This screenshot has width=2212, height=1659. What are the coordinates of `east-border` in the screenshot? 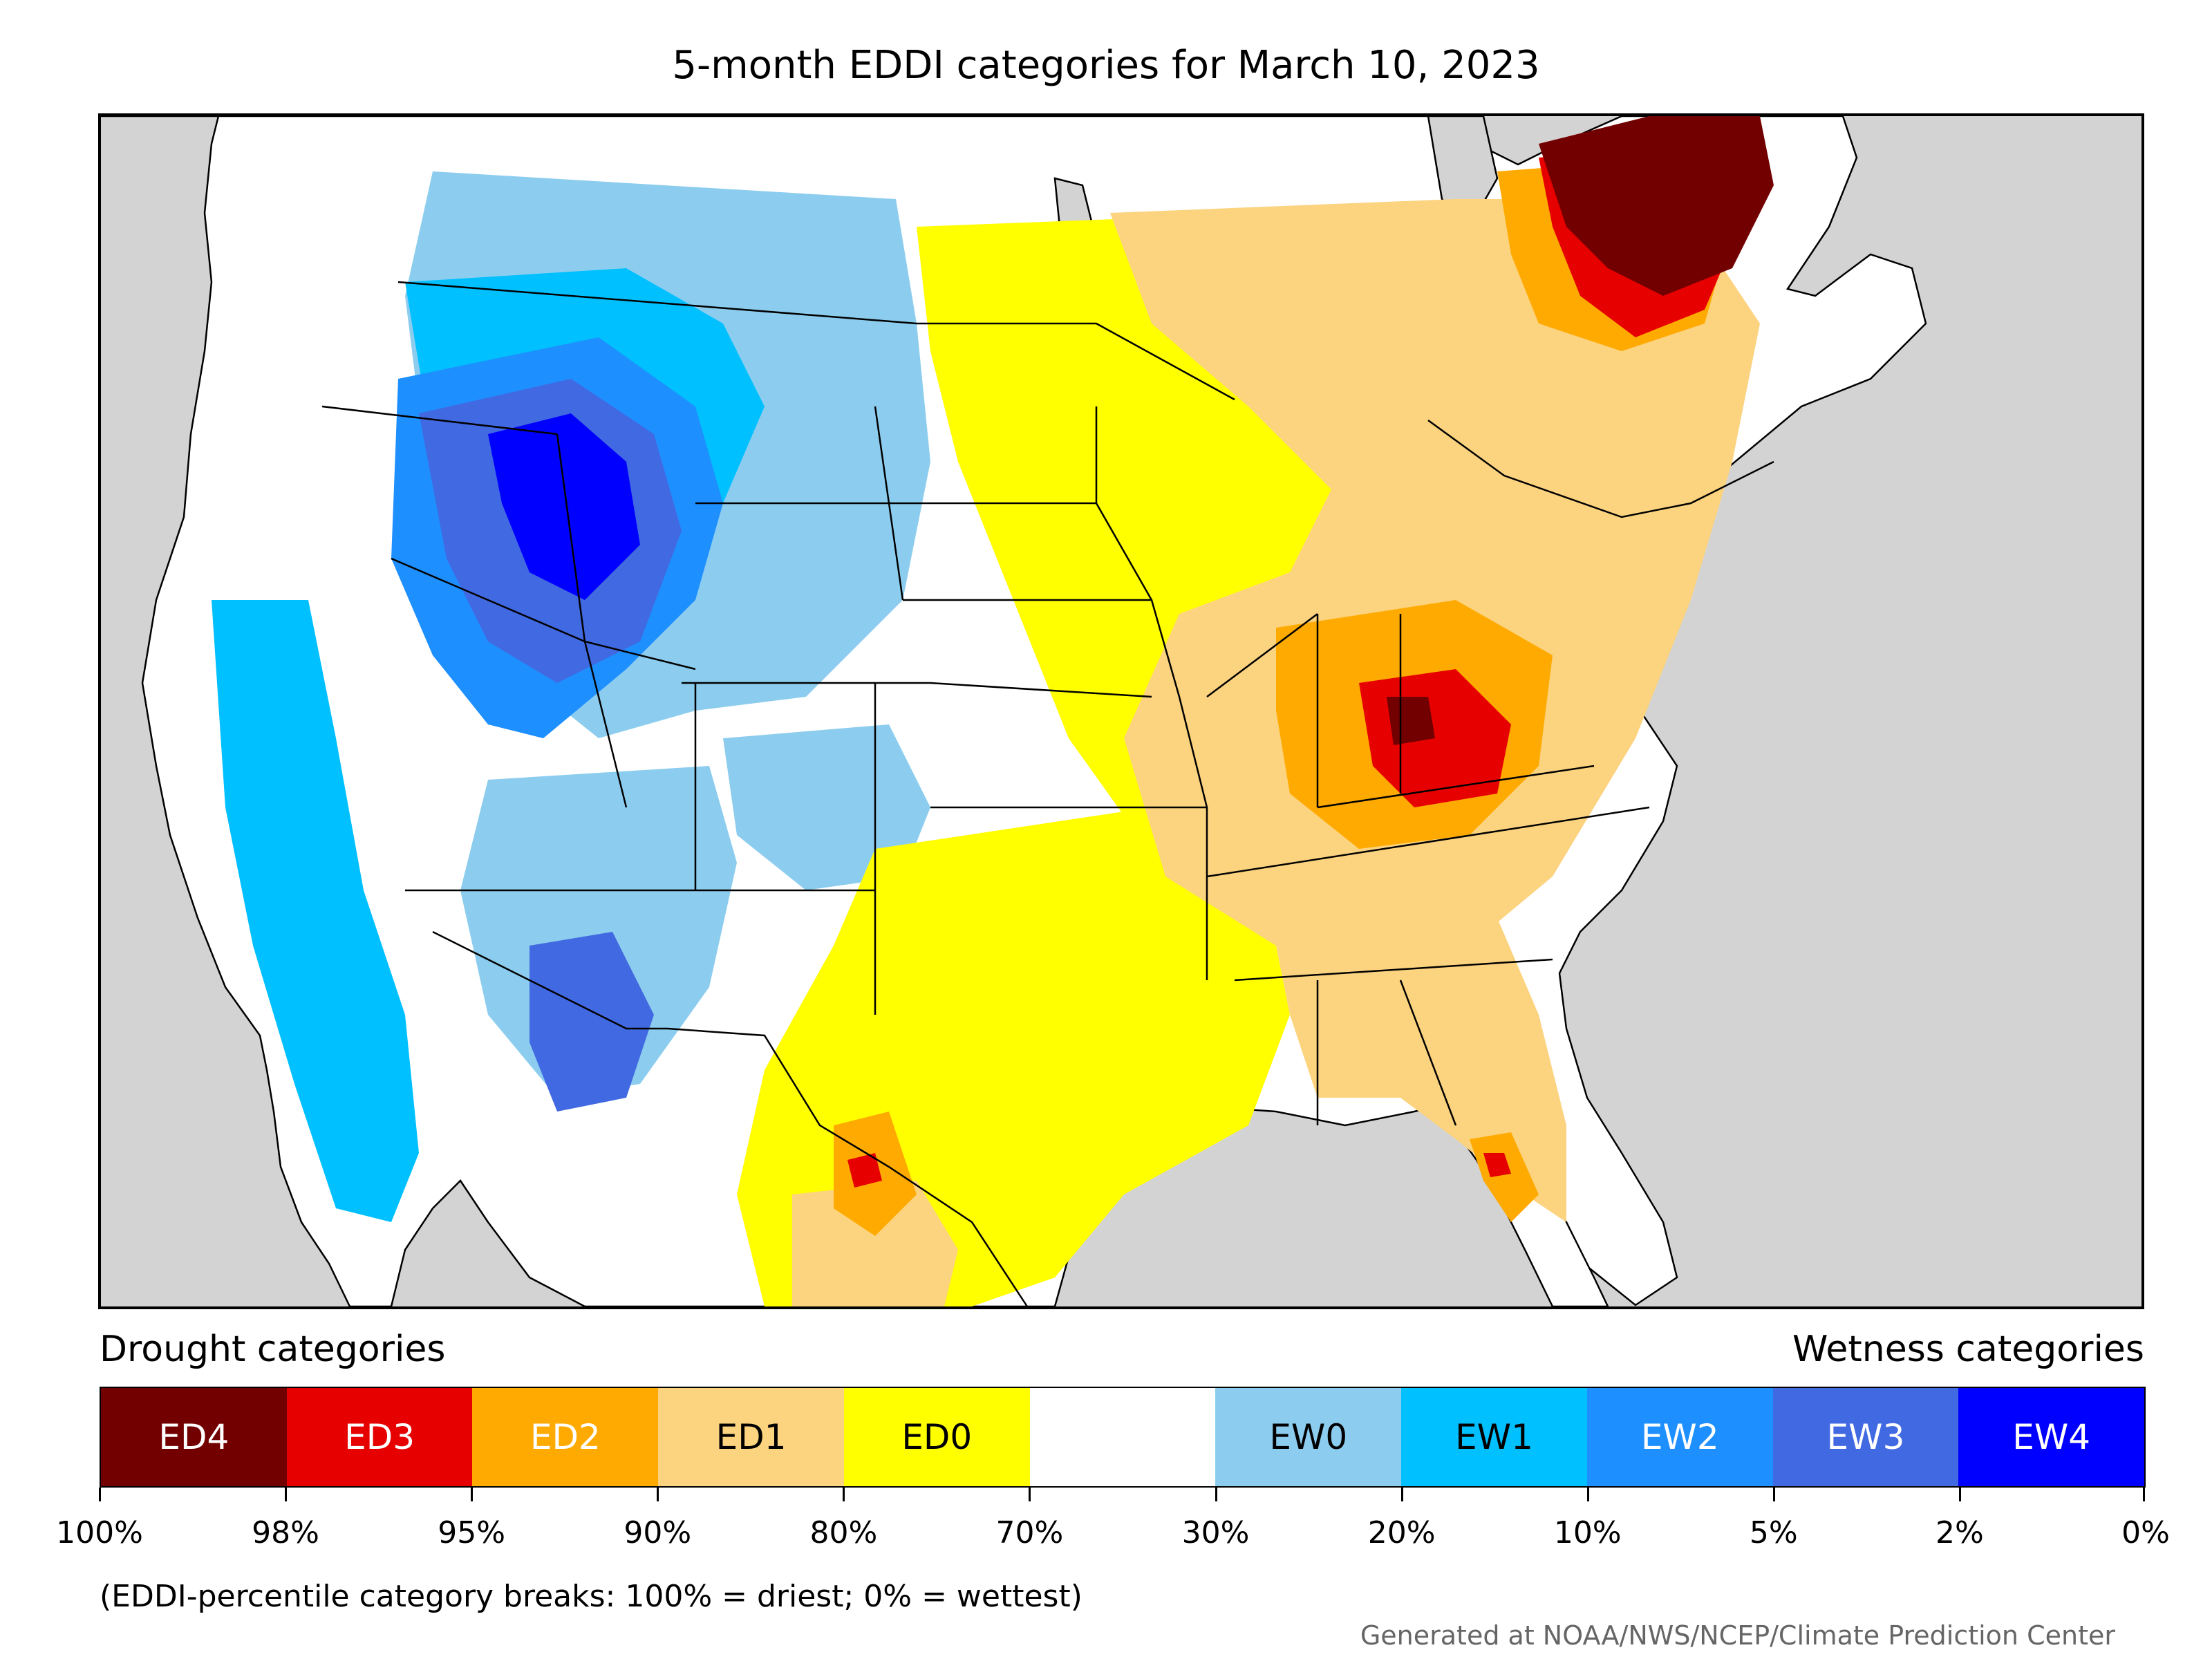 It's located at (1600, 468).